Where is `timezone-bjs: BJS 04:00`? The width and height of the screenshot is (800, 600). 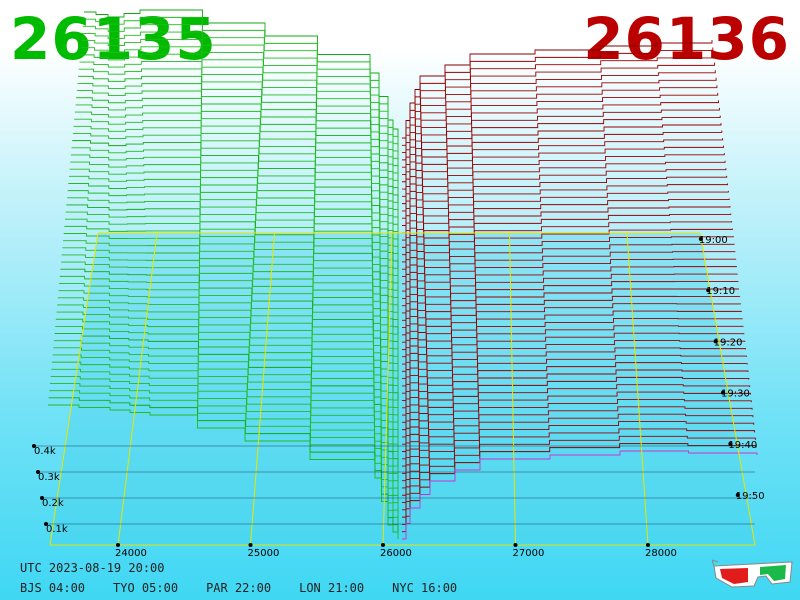
timezone-bjs: BJS 04:00 is located at coordinates (53, 588).